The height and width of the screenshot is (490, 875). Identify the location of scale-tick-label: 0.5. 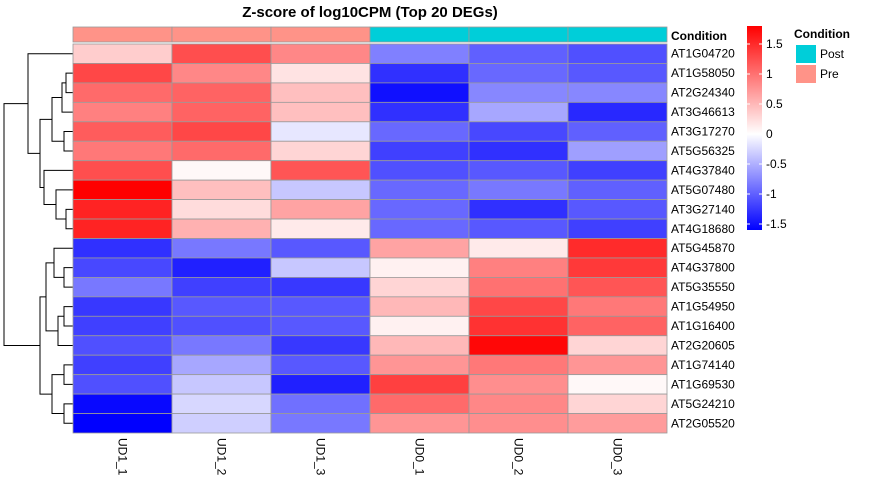
(774, 104).